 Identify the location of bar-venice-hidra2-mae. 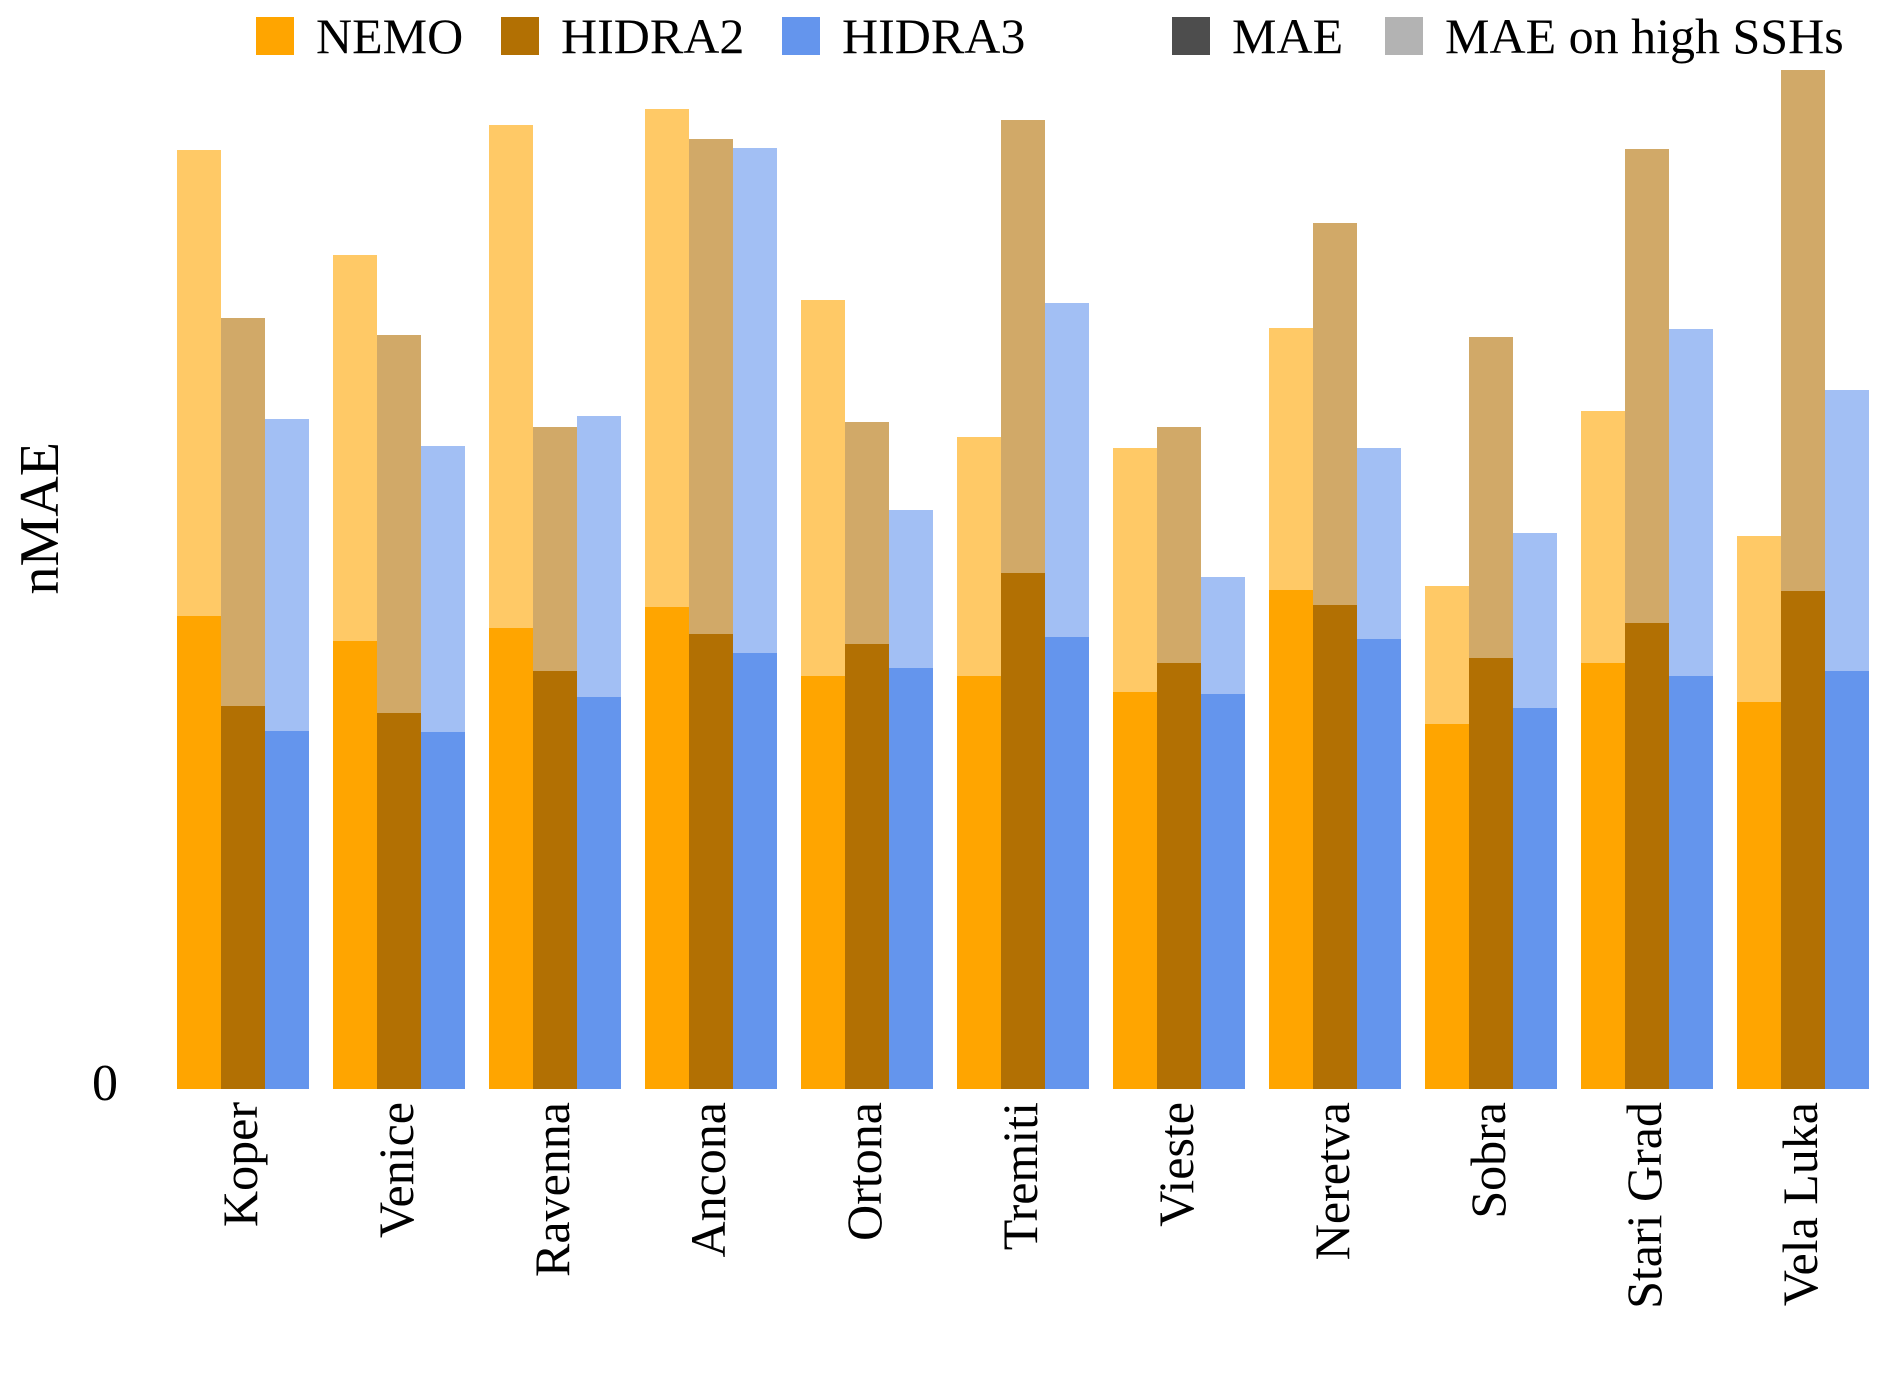
(399, 901).